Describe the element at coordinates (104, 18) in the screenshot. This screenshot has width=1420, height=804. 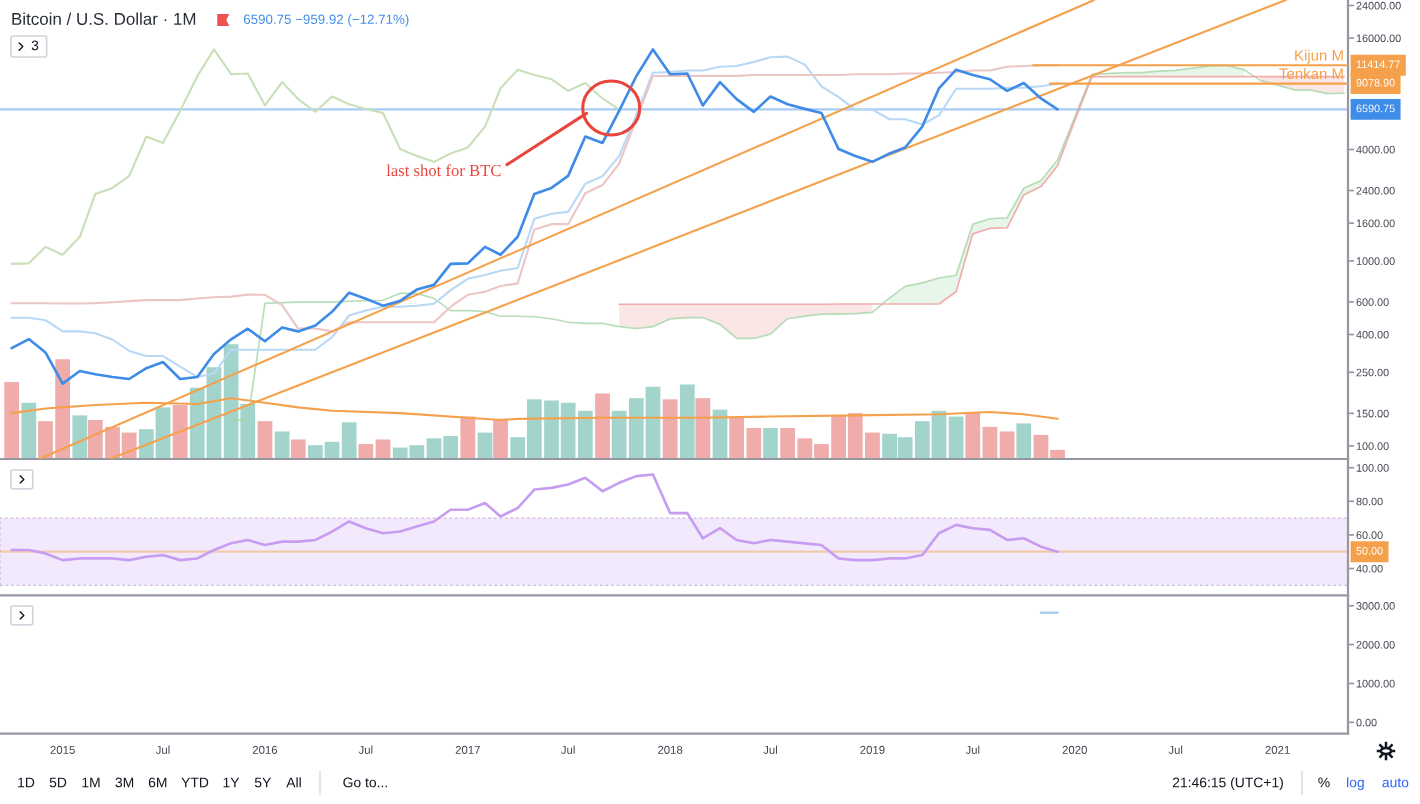
I see `text: Bitcoin / U.S. Dollar · 1M` at that location.